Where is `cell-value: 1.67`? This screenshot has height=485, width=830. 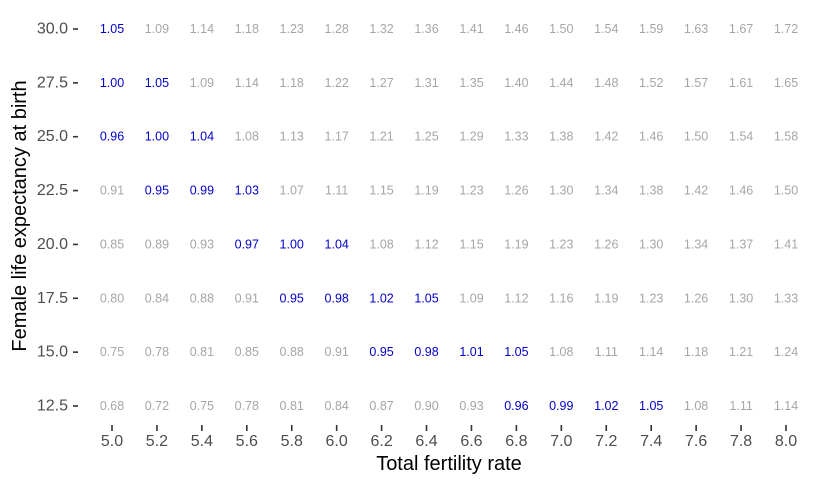
cell-value: 1.67 is located at coordinates (741, 29).